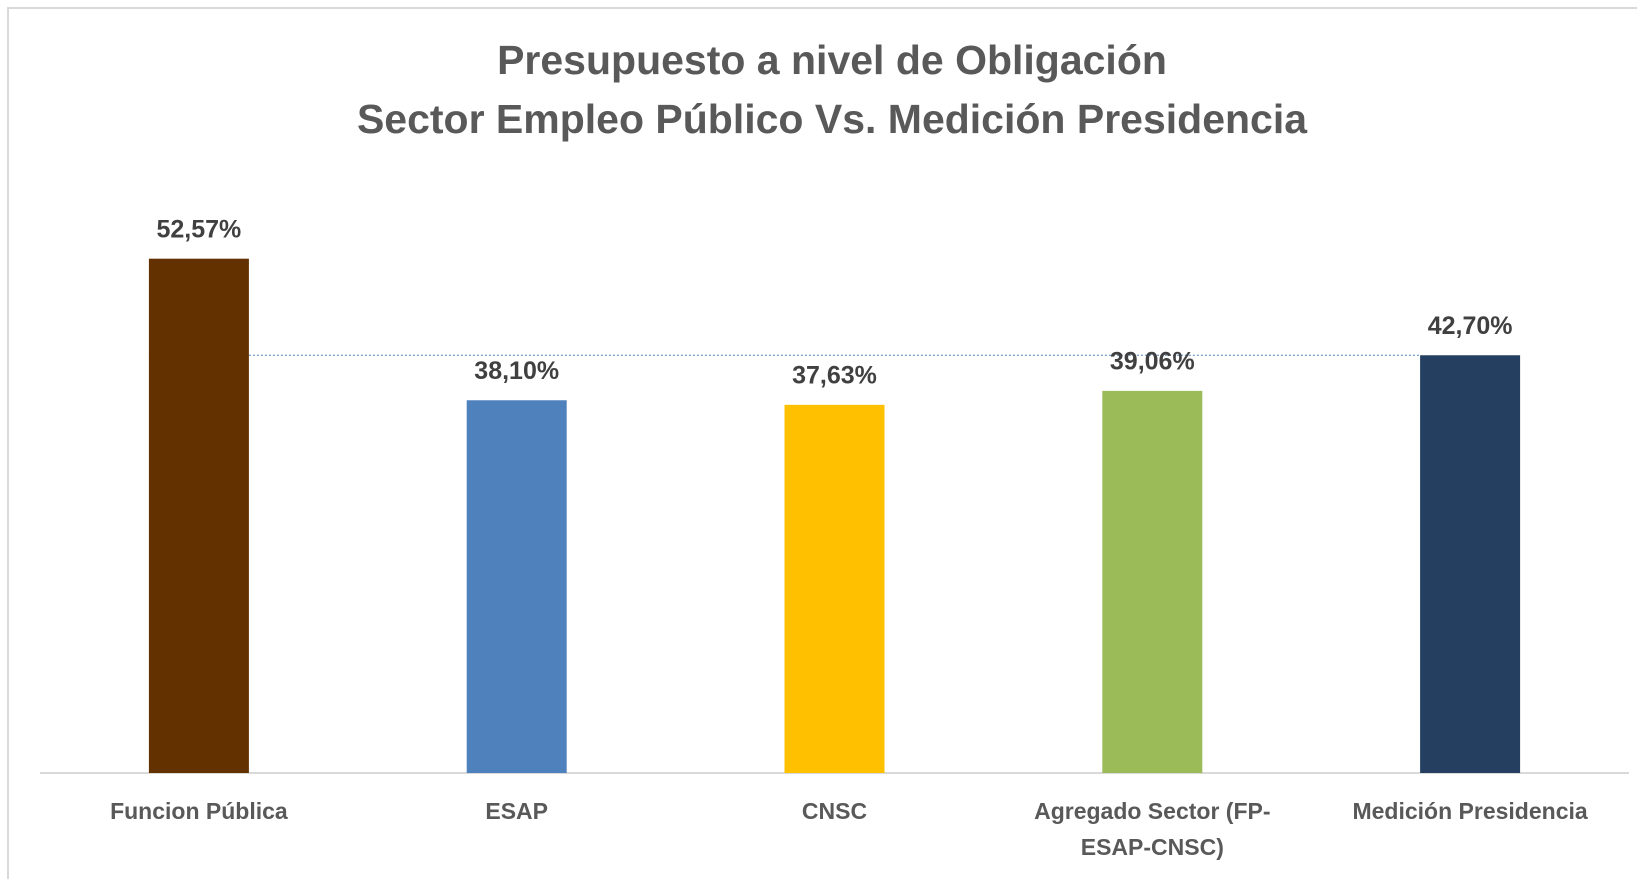  Describe the element at coordinates (1470, 326) in the screenshot. I see `data-label: 42,70%` at that location.